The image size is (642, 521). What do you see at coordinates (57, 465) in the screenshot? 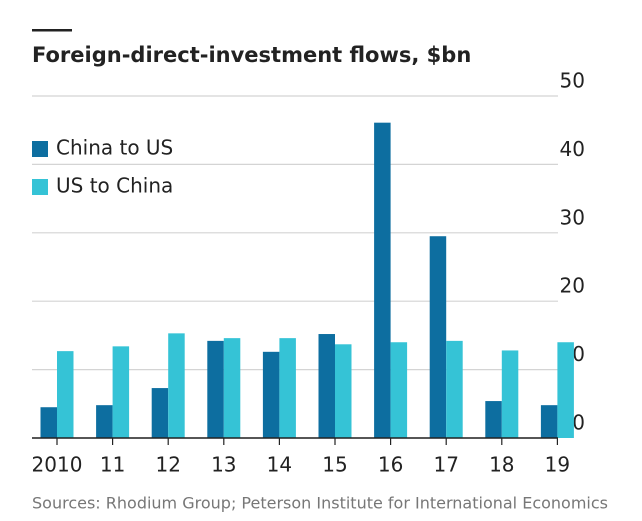
I see `x-tick-label: 2010` at bounding box center [57, 465].